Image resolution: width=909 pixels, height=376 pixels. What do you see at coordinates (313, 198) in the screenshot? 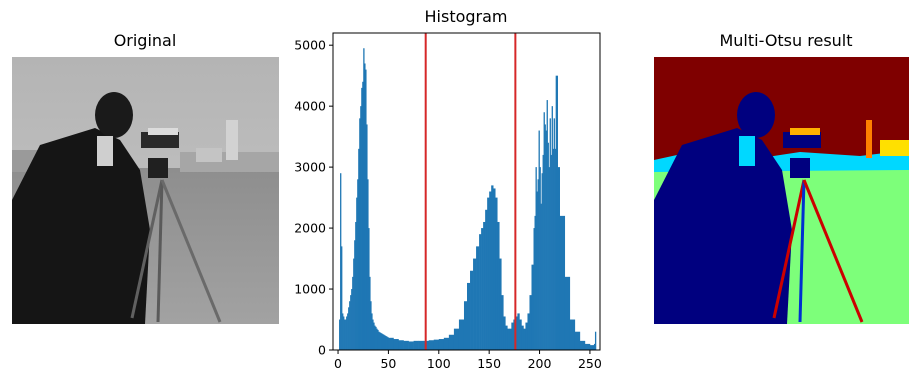
I see `y-axis: 0 1000 2000 3000 4000 5000` at bounding box center [313, 198].